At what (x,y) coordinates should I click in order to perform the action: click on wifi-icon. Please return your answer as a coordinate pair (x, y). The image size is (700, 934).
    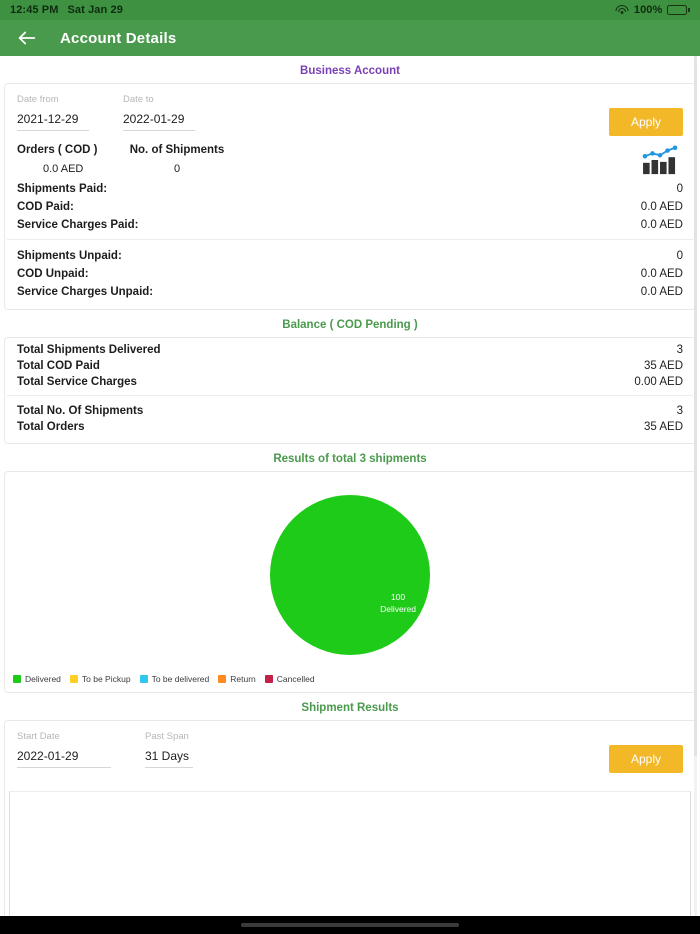
    Looking at the image, I should click on (622, 10).